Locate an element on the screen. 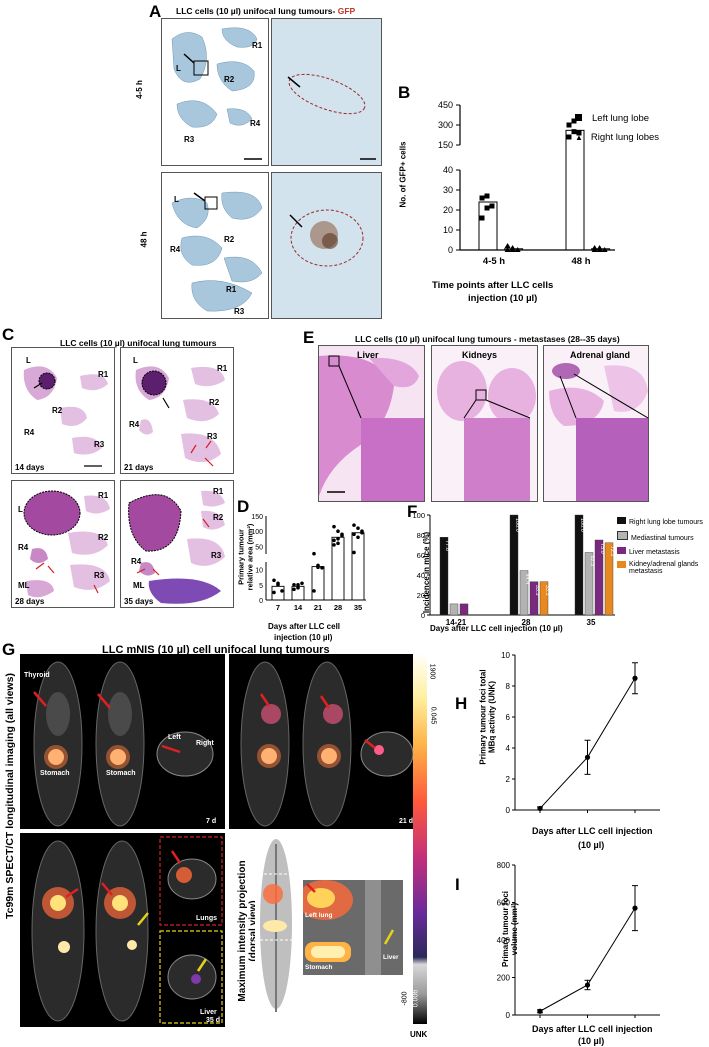  lobe-label: ML is located at coordinates (139, 585).